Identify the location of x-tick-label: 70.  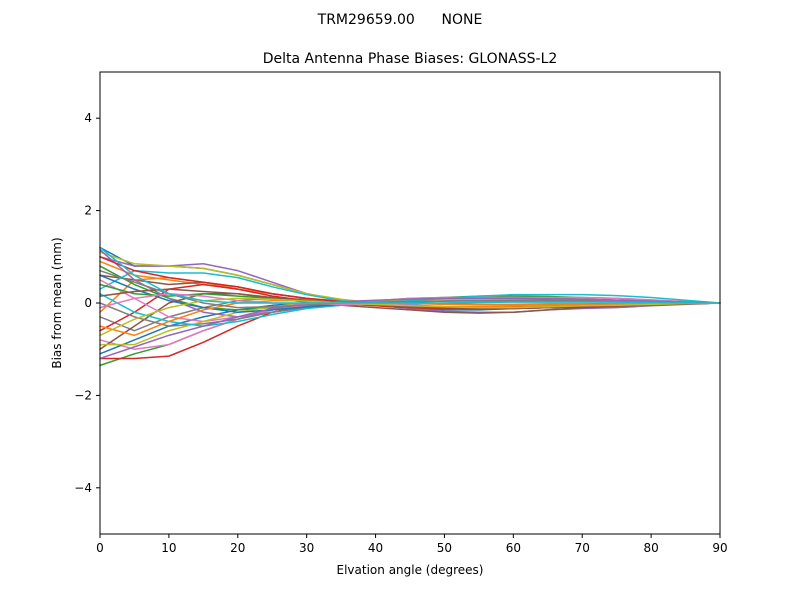
(582, 548).